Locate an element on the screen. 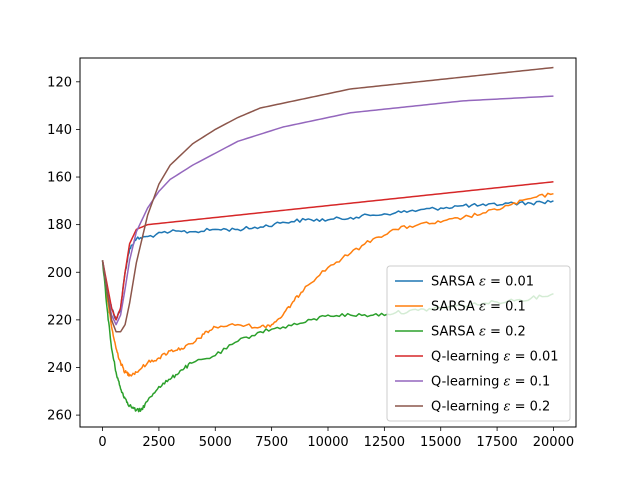 The width and height of the screenshot is (640, 484). x-tick-label: 7500 is located at coordinates (271, 442).